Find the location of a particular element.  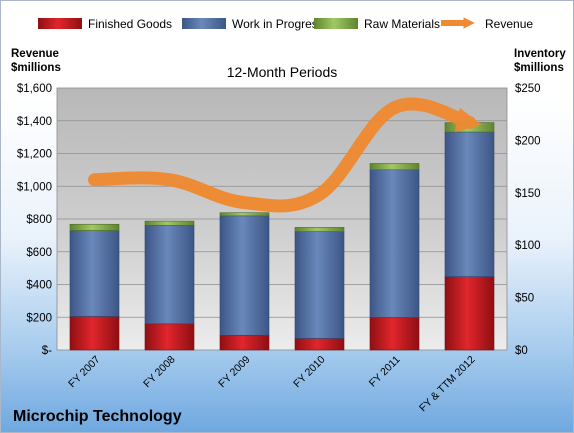

left-tick-label: $800 is located at coordinates (39, 220).